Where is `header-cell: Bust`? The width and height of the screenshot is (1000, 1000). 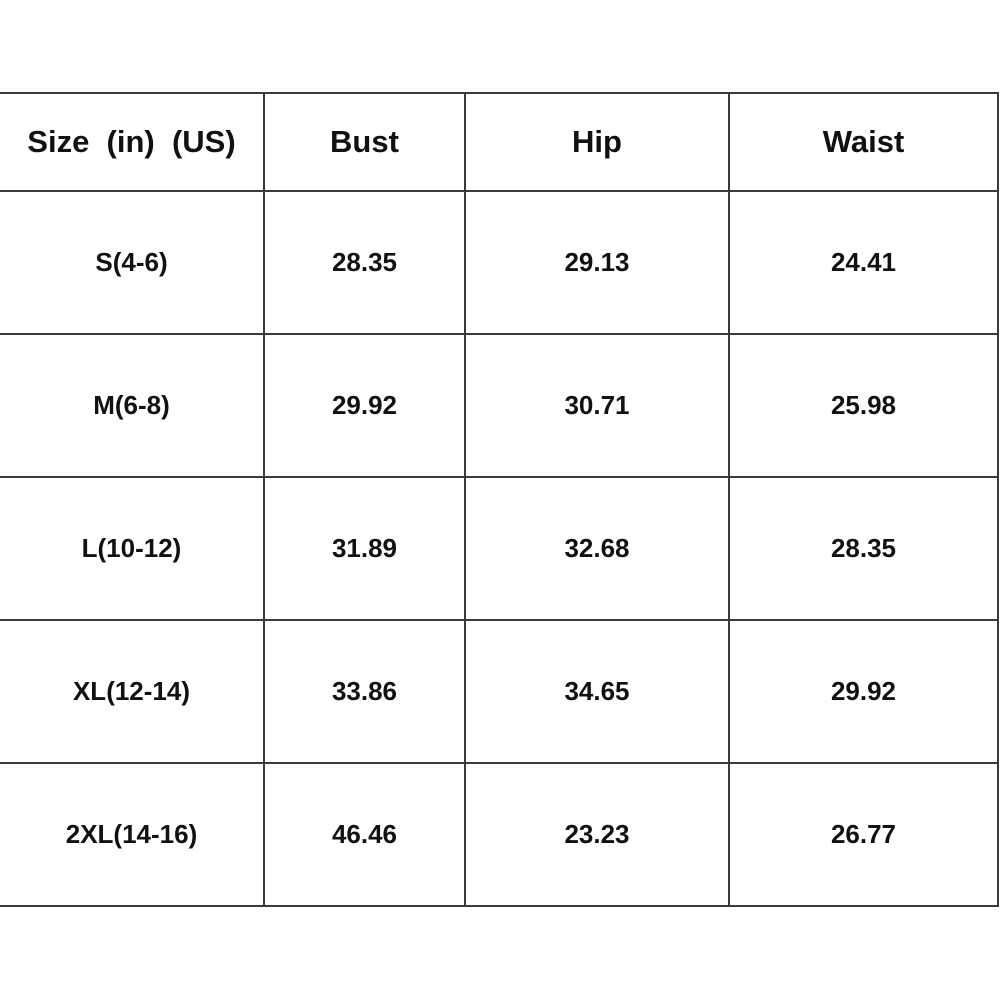
header-cell: Bust is located at coordinates (364, 142).